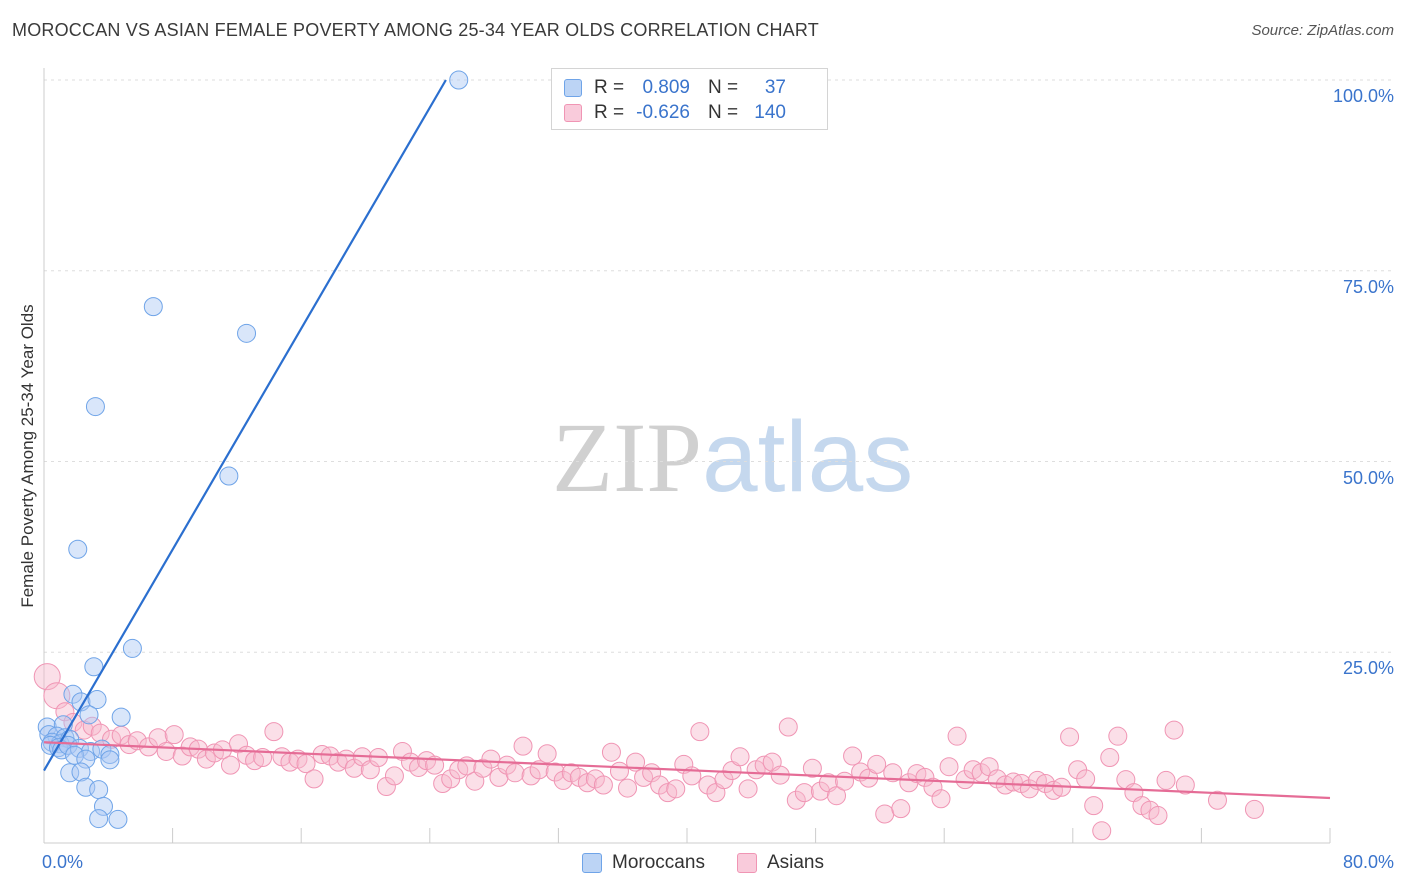 The height and width of the screenshot is (892, 1406). What do you see at coordinates (666, 87) in the screenshot?
I see `moroccans-r-value: 0.809` at bounding box center [666, 87].